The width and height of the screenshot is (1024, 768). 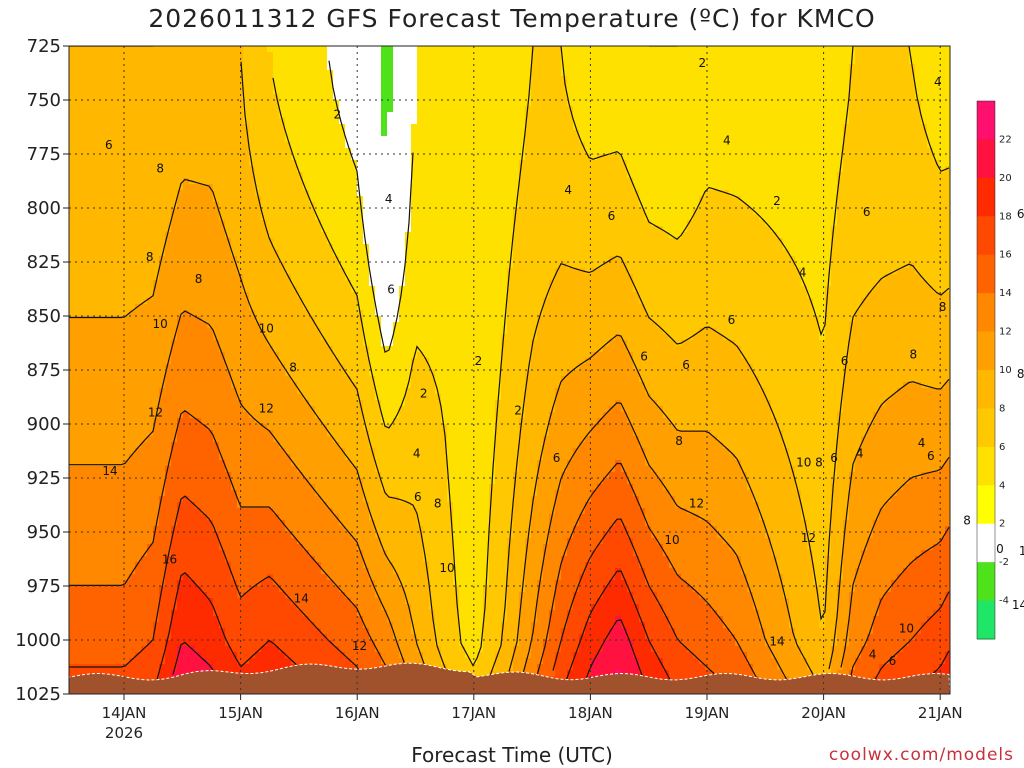 What do you see at coordinates (707, 713) in the screenshot?
I see `x-tick-label: 19JAN` at bounding box center [707, 713].